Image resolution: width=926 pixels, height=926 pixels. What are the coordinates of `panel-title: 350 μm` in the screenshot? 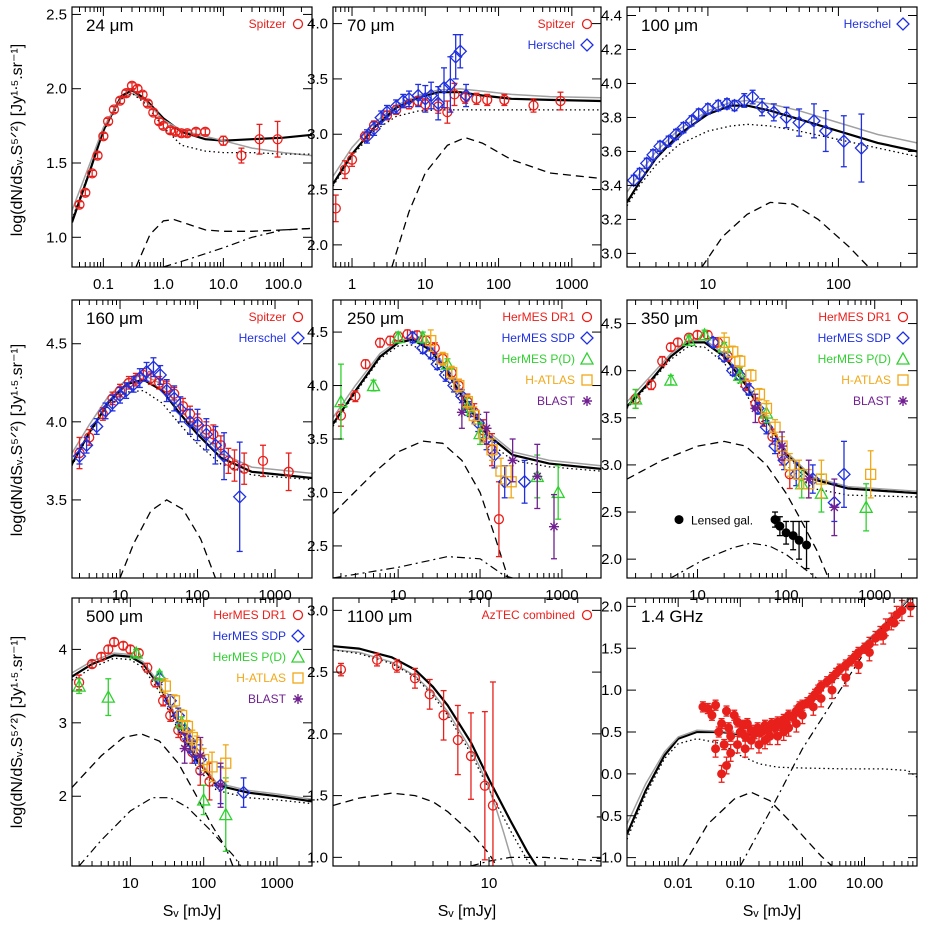 It's located at (669, 318).